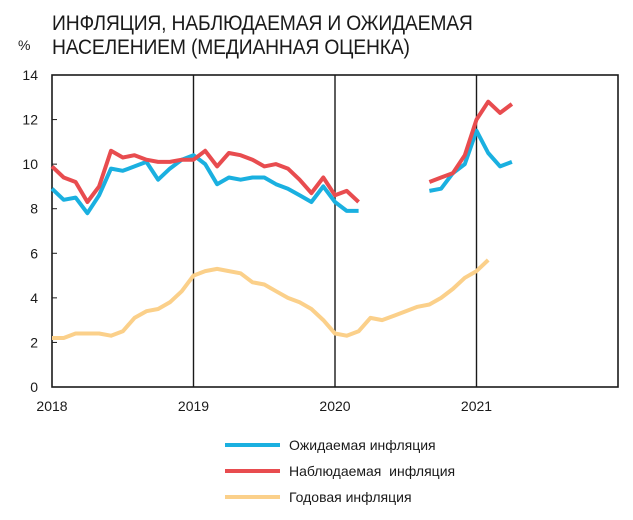 Image resolution: width=633 pixels, height=520 pixels. What do you see at coordinates (34, 298) in the screenshot?
I see `y-tick-label-4: 4` at bounding box center [34, 298].